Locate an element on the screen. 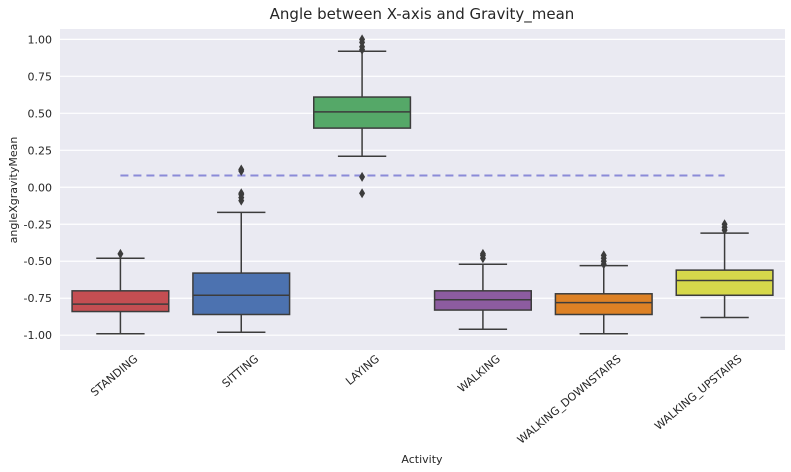 The image size is (791, 472). chart-title: Angle between X-axis and Gravity_mean is located at coordinates (422, 14).